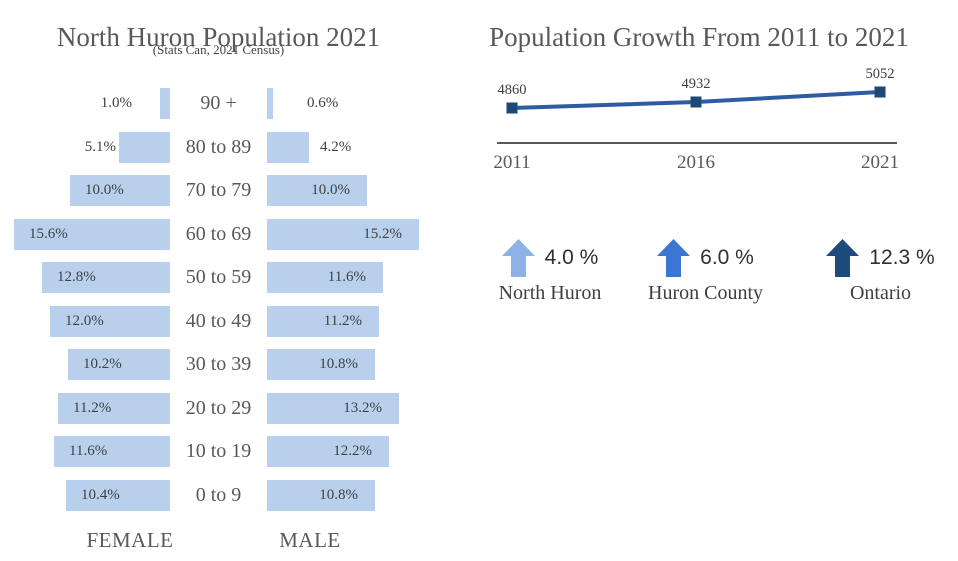 Image resolution: width=958 pixels, height=561 pixels. What do you see at coordinates (104, 190) in the screenshot?
I see `female-percent-label: 10.0%` at bounding box center [104, 190].